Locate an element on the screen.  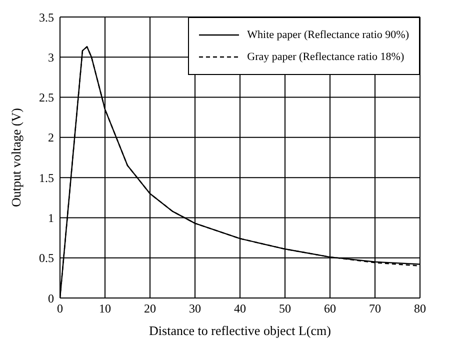
x-tick-label: 60 is located at coordinates (330, 309).